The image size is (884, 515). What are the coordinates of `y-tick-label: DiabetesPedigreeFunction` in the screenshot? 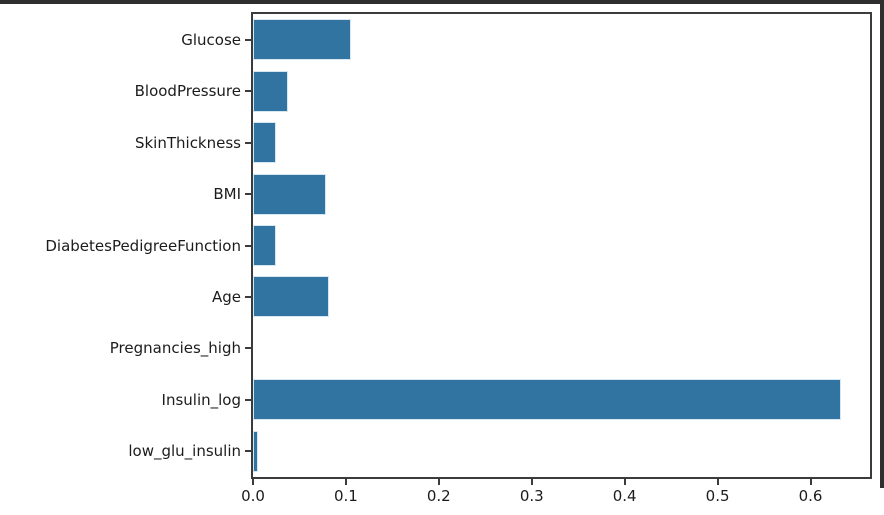 It's located at (143, 245).